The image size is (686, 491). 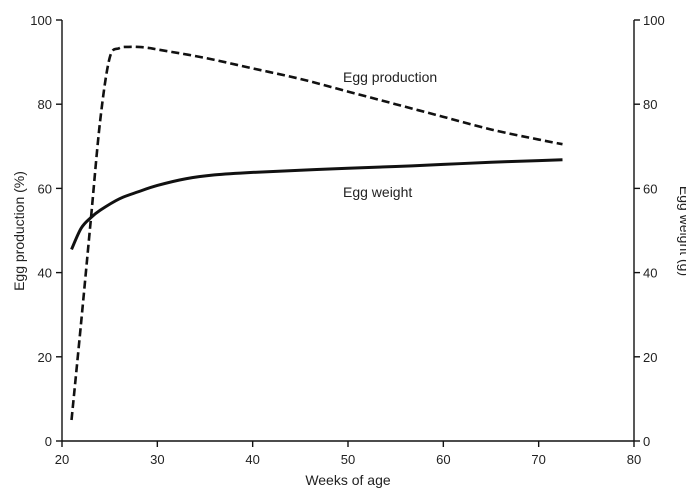 What do you see at coordinates (45, 104) in the screenshot?
I see `y-tick-label-left: 80` at bounding box center [45, 104].